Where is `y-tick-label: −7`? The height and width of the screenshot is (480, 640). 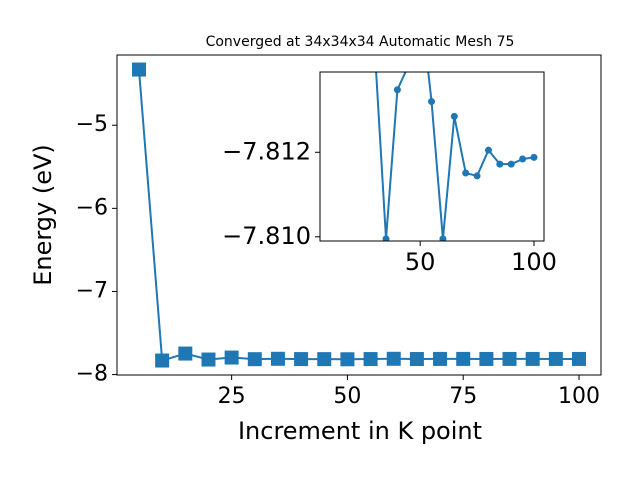 y-tick-label: −7 is located at coordinates (92, 290).